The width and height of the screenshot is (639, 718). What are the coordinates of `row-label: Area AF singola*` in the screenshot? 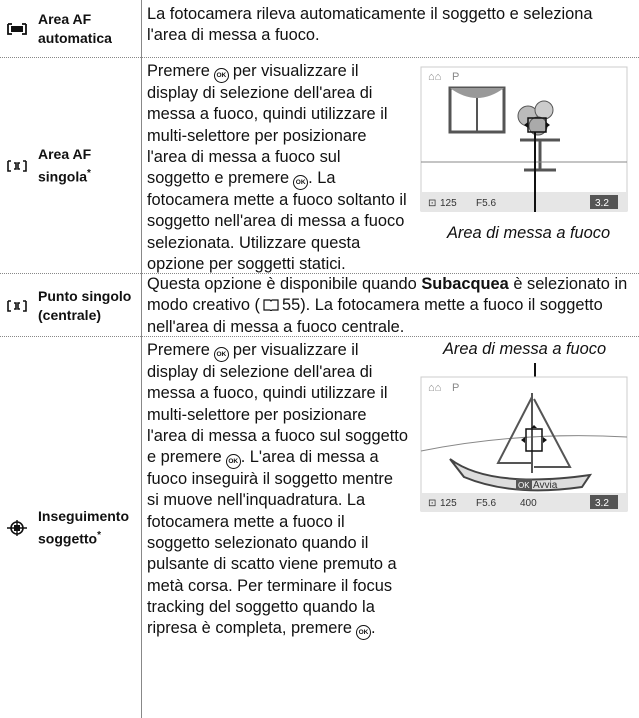 It's located at (70, 166).